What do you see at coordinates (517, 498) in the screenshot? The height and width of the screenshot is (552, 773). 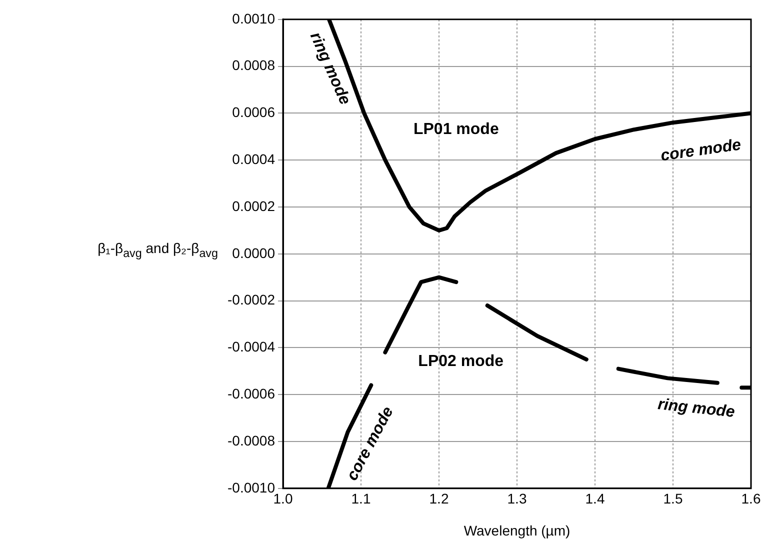 I see `x-tick-label: 1.3` at bounding box center [517, 498].